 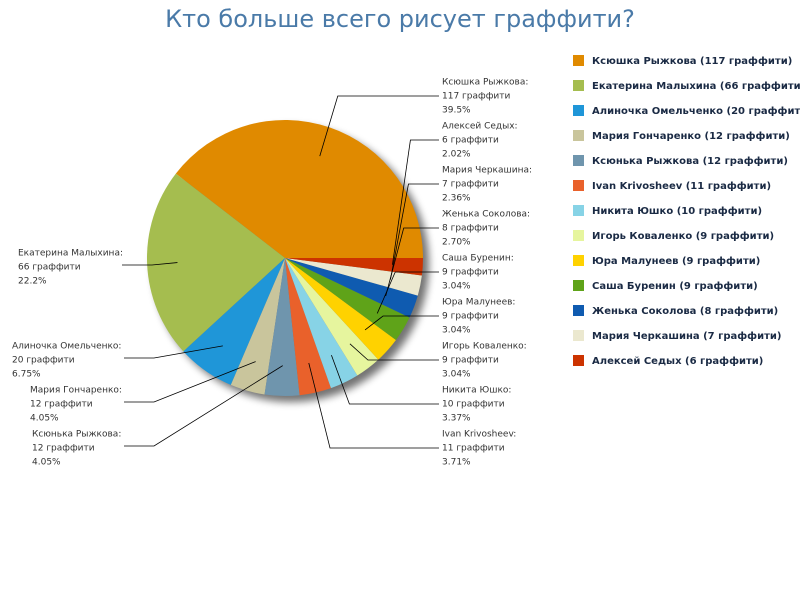 I want to click on callout-name: Екатерина Малыхина:, so click(x=70, y=254).